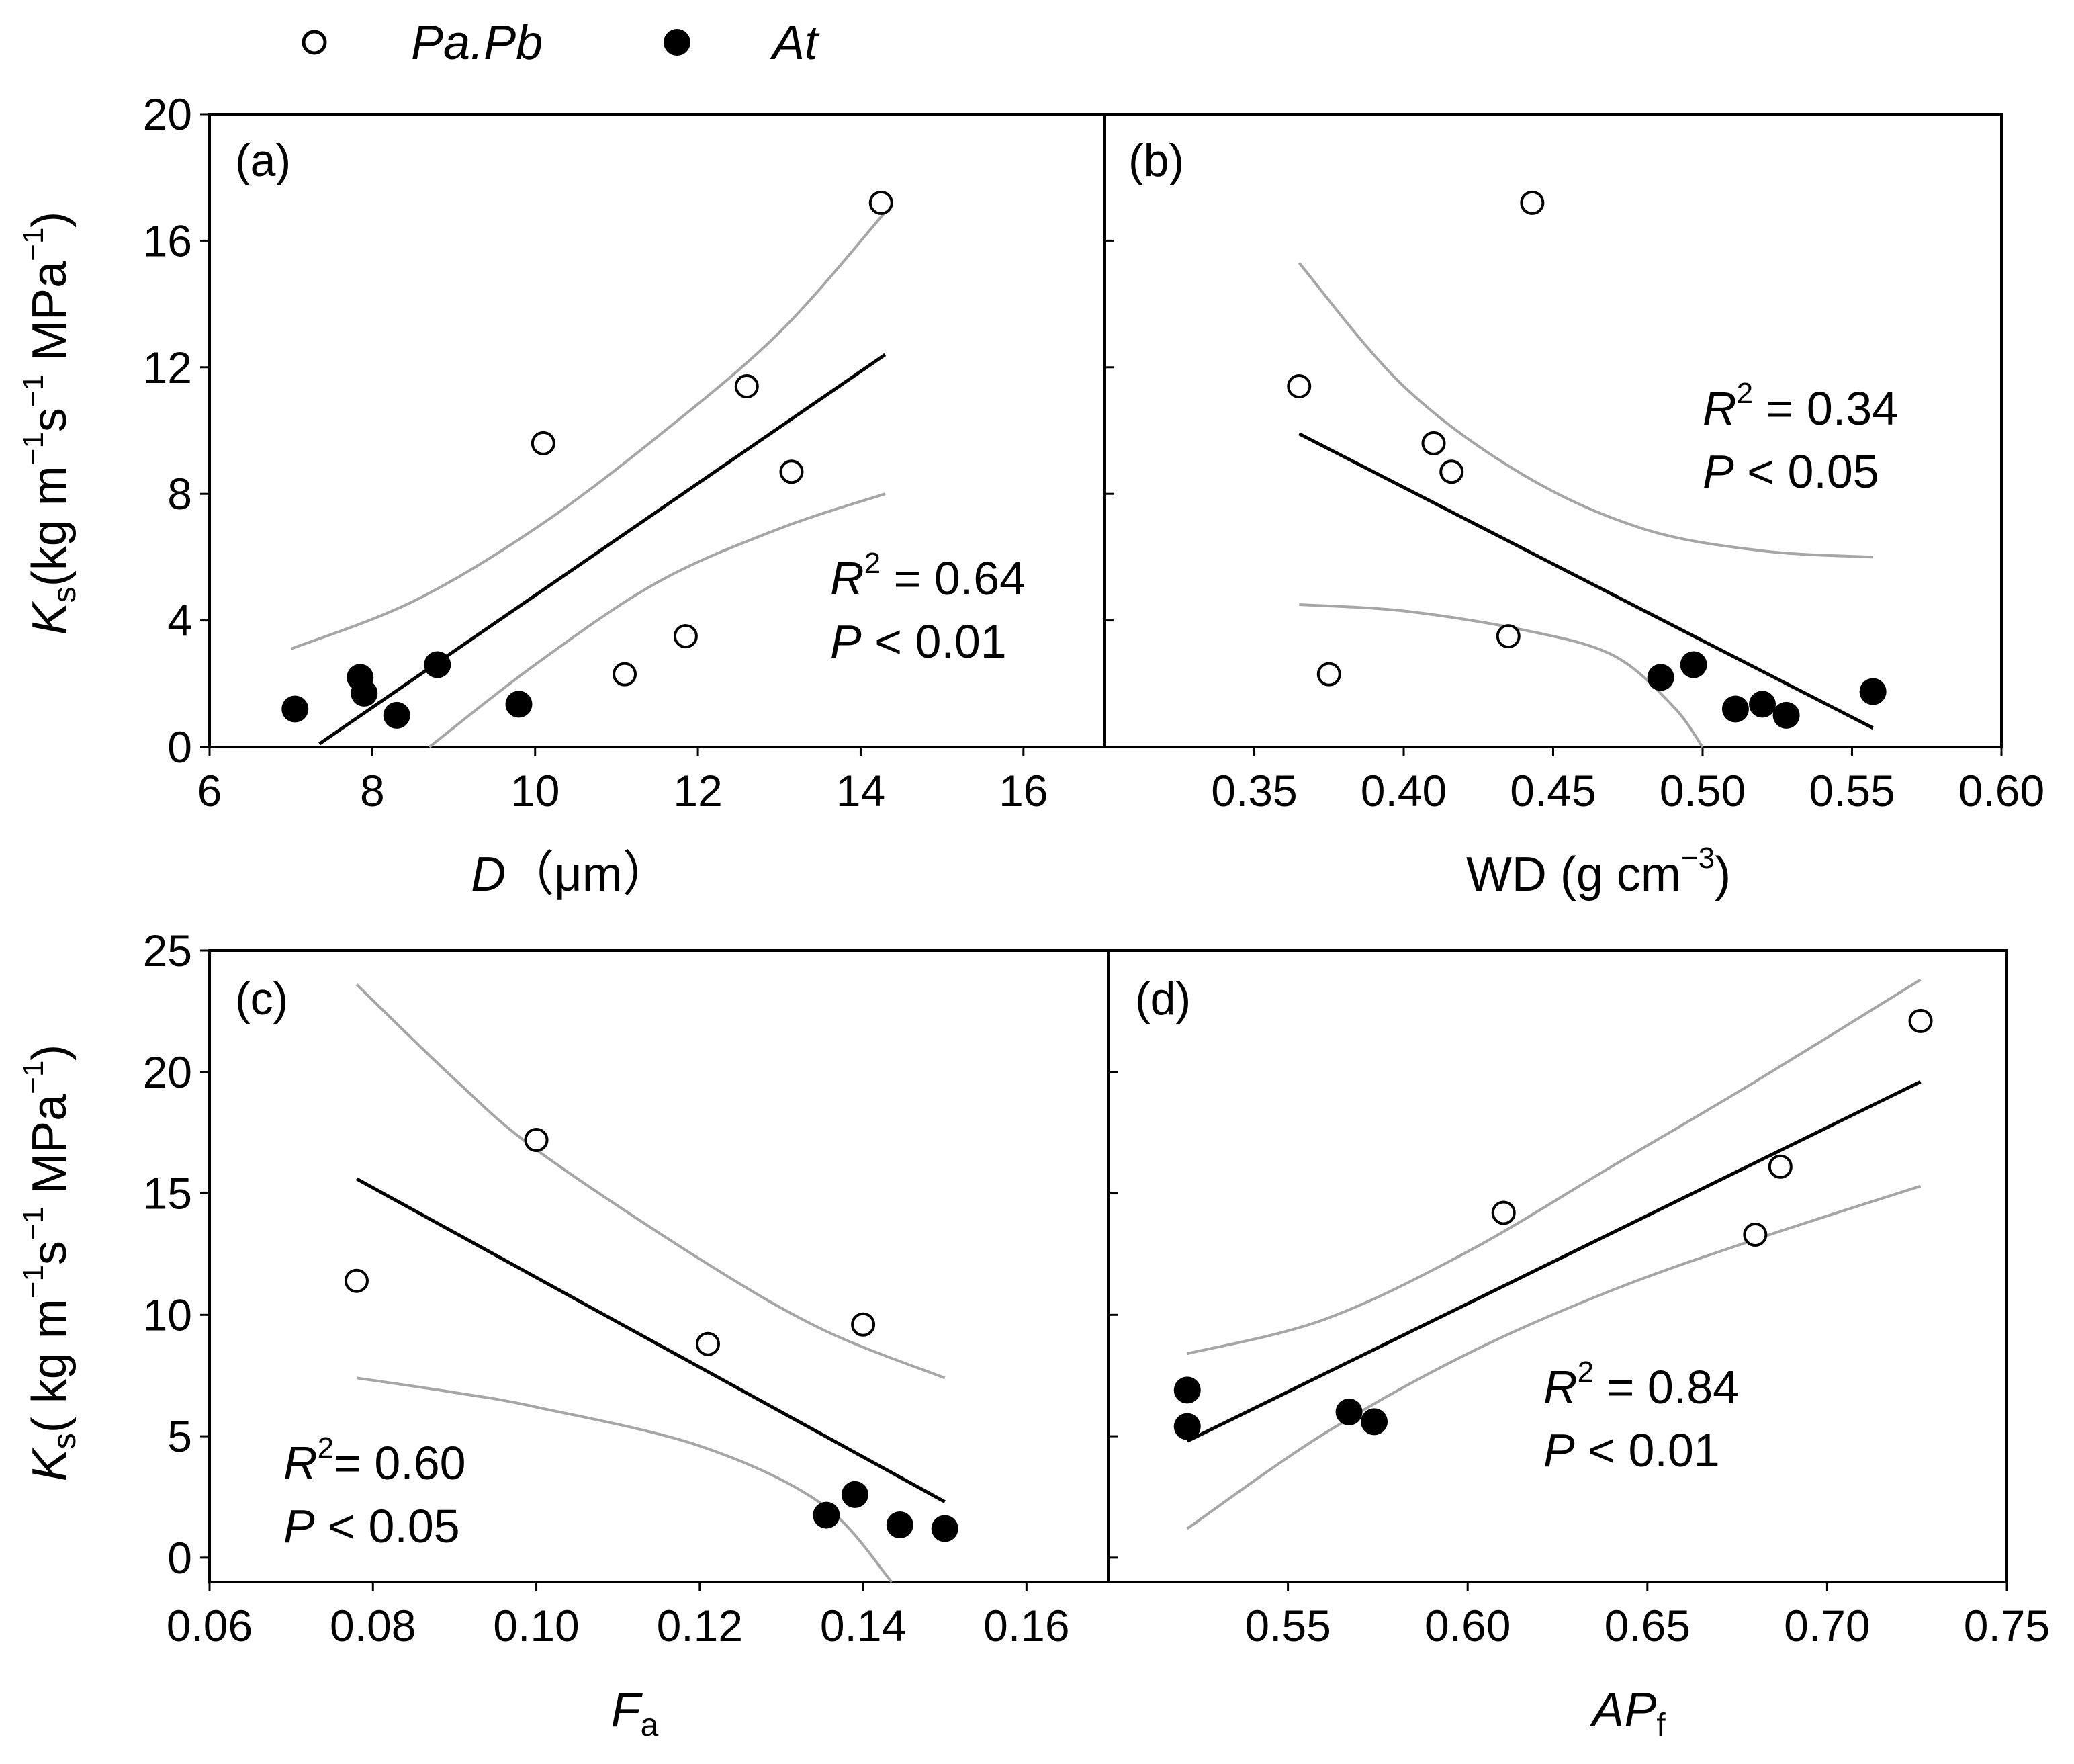 The image size is (2074, 1764). Describe the element at coordinates (635, 1713) in the screenshot. I see `x-axis-label-c: Fa` at that location.